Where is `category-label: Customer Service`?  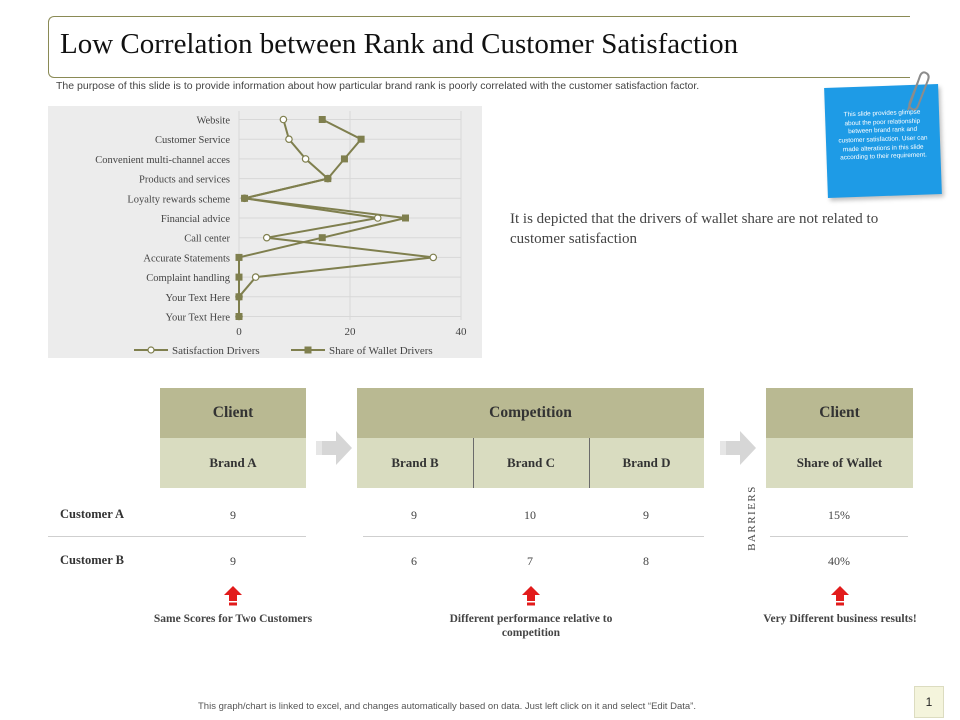 category-label: Customer Service is located at coordinates (192, 140).